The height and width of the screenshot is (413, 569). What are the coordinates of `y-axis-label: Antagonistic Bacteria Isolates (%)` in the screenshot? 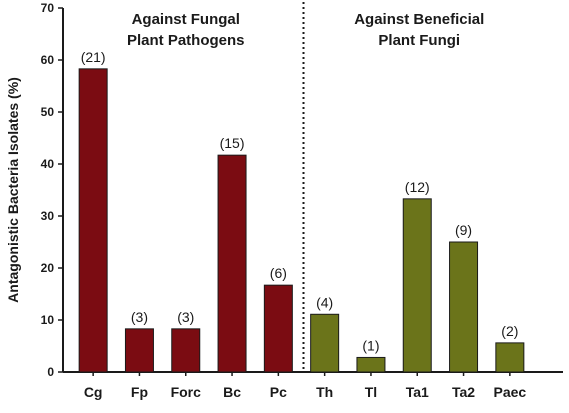 It's located at (13, 190).